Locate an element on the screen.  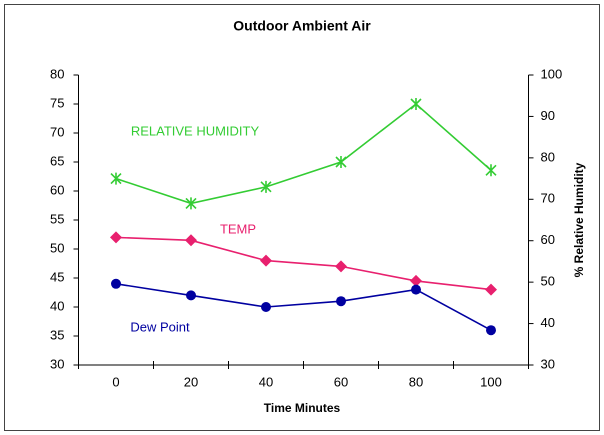
y-tick-label: 35 is located at coordinates (57, 334).